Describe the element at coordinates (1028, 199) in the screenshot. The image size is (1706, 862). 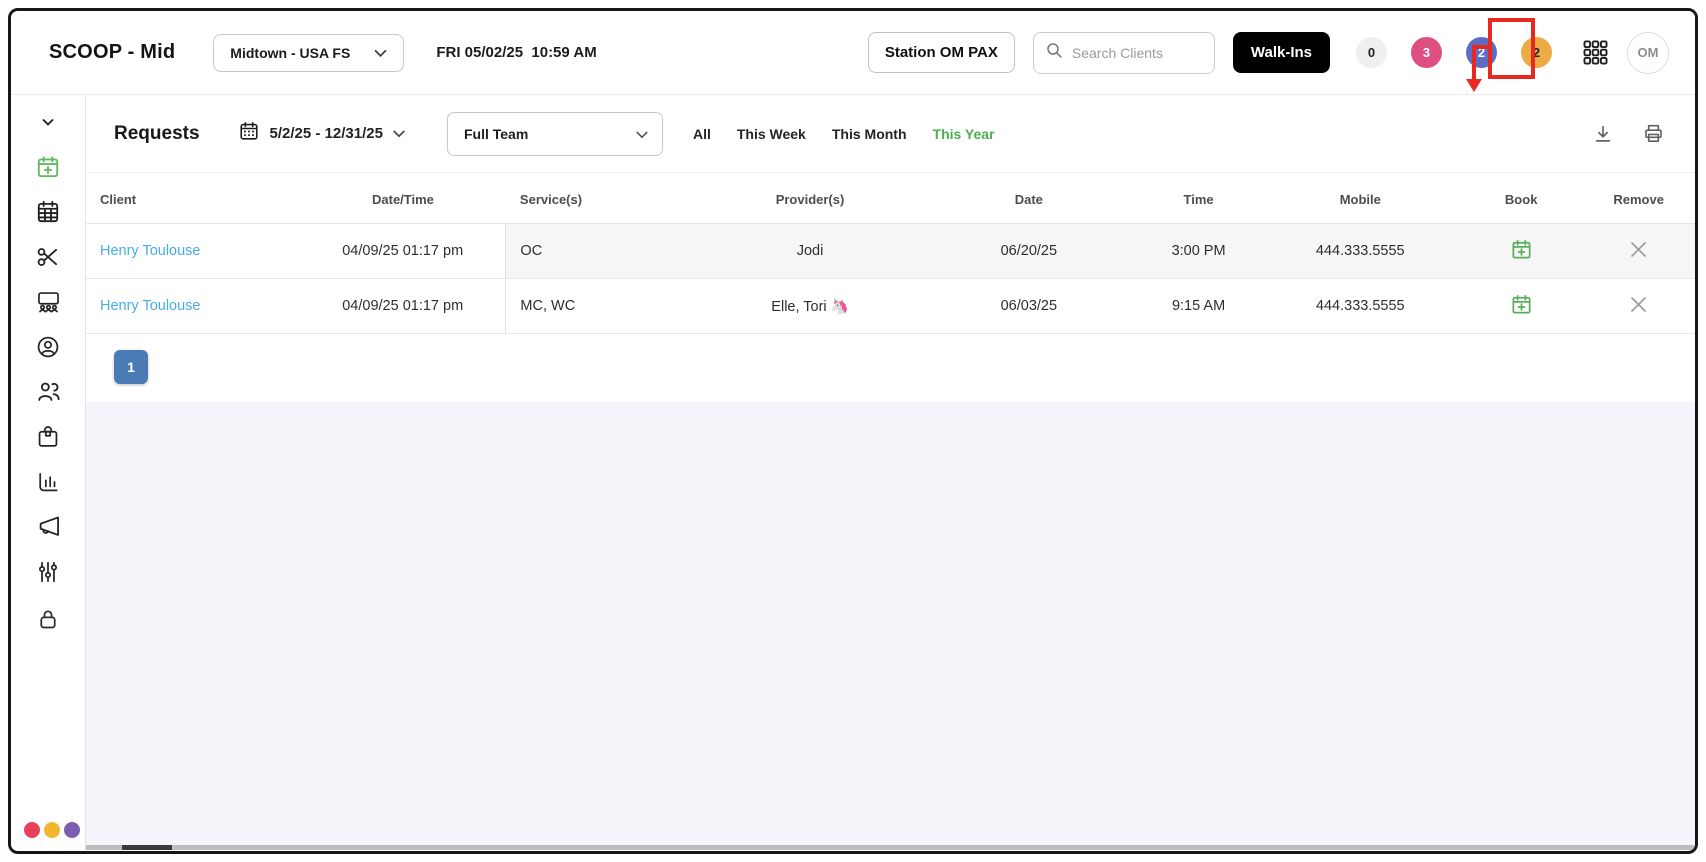
I see `column-date: Date` at that location.